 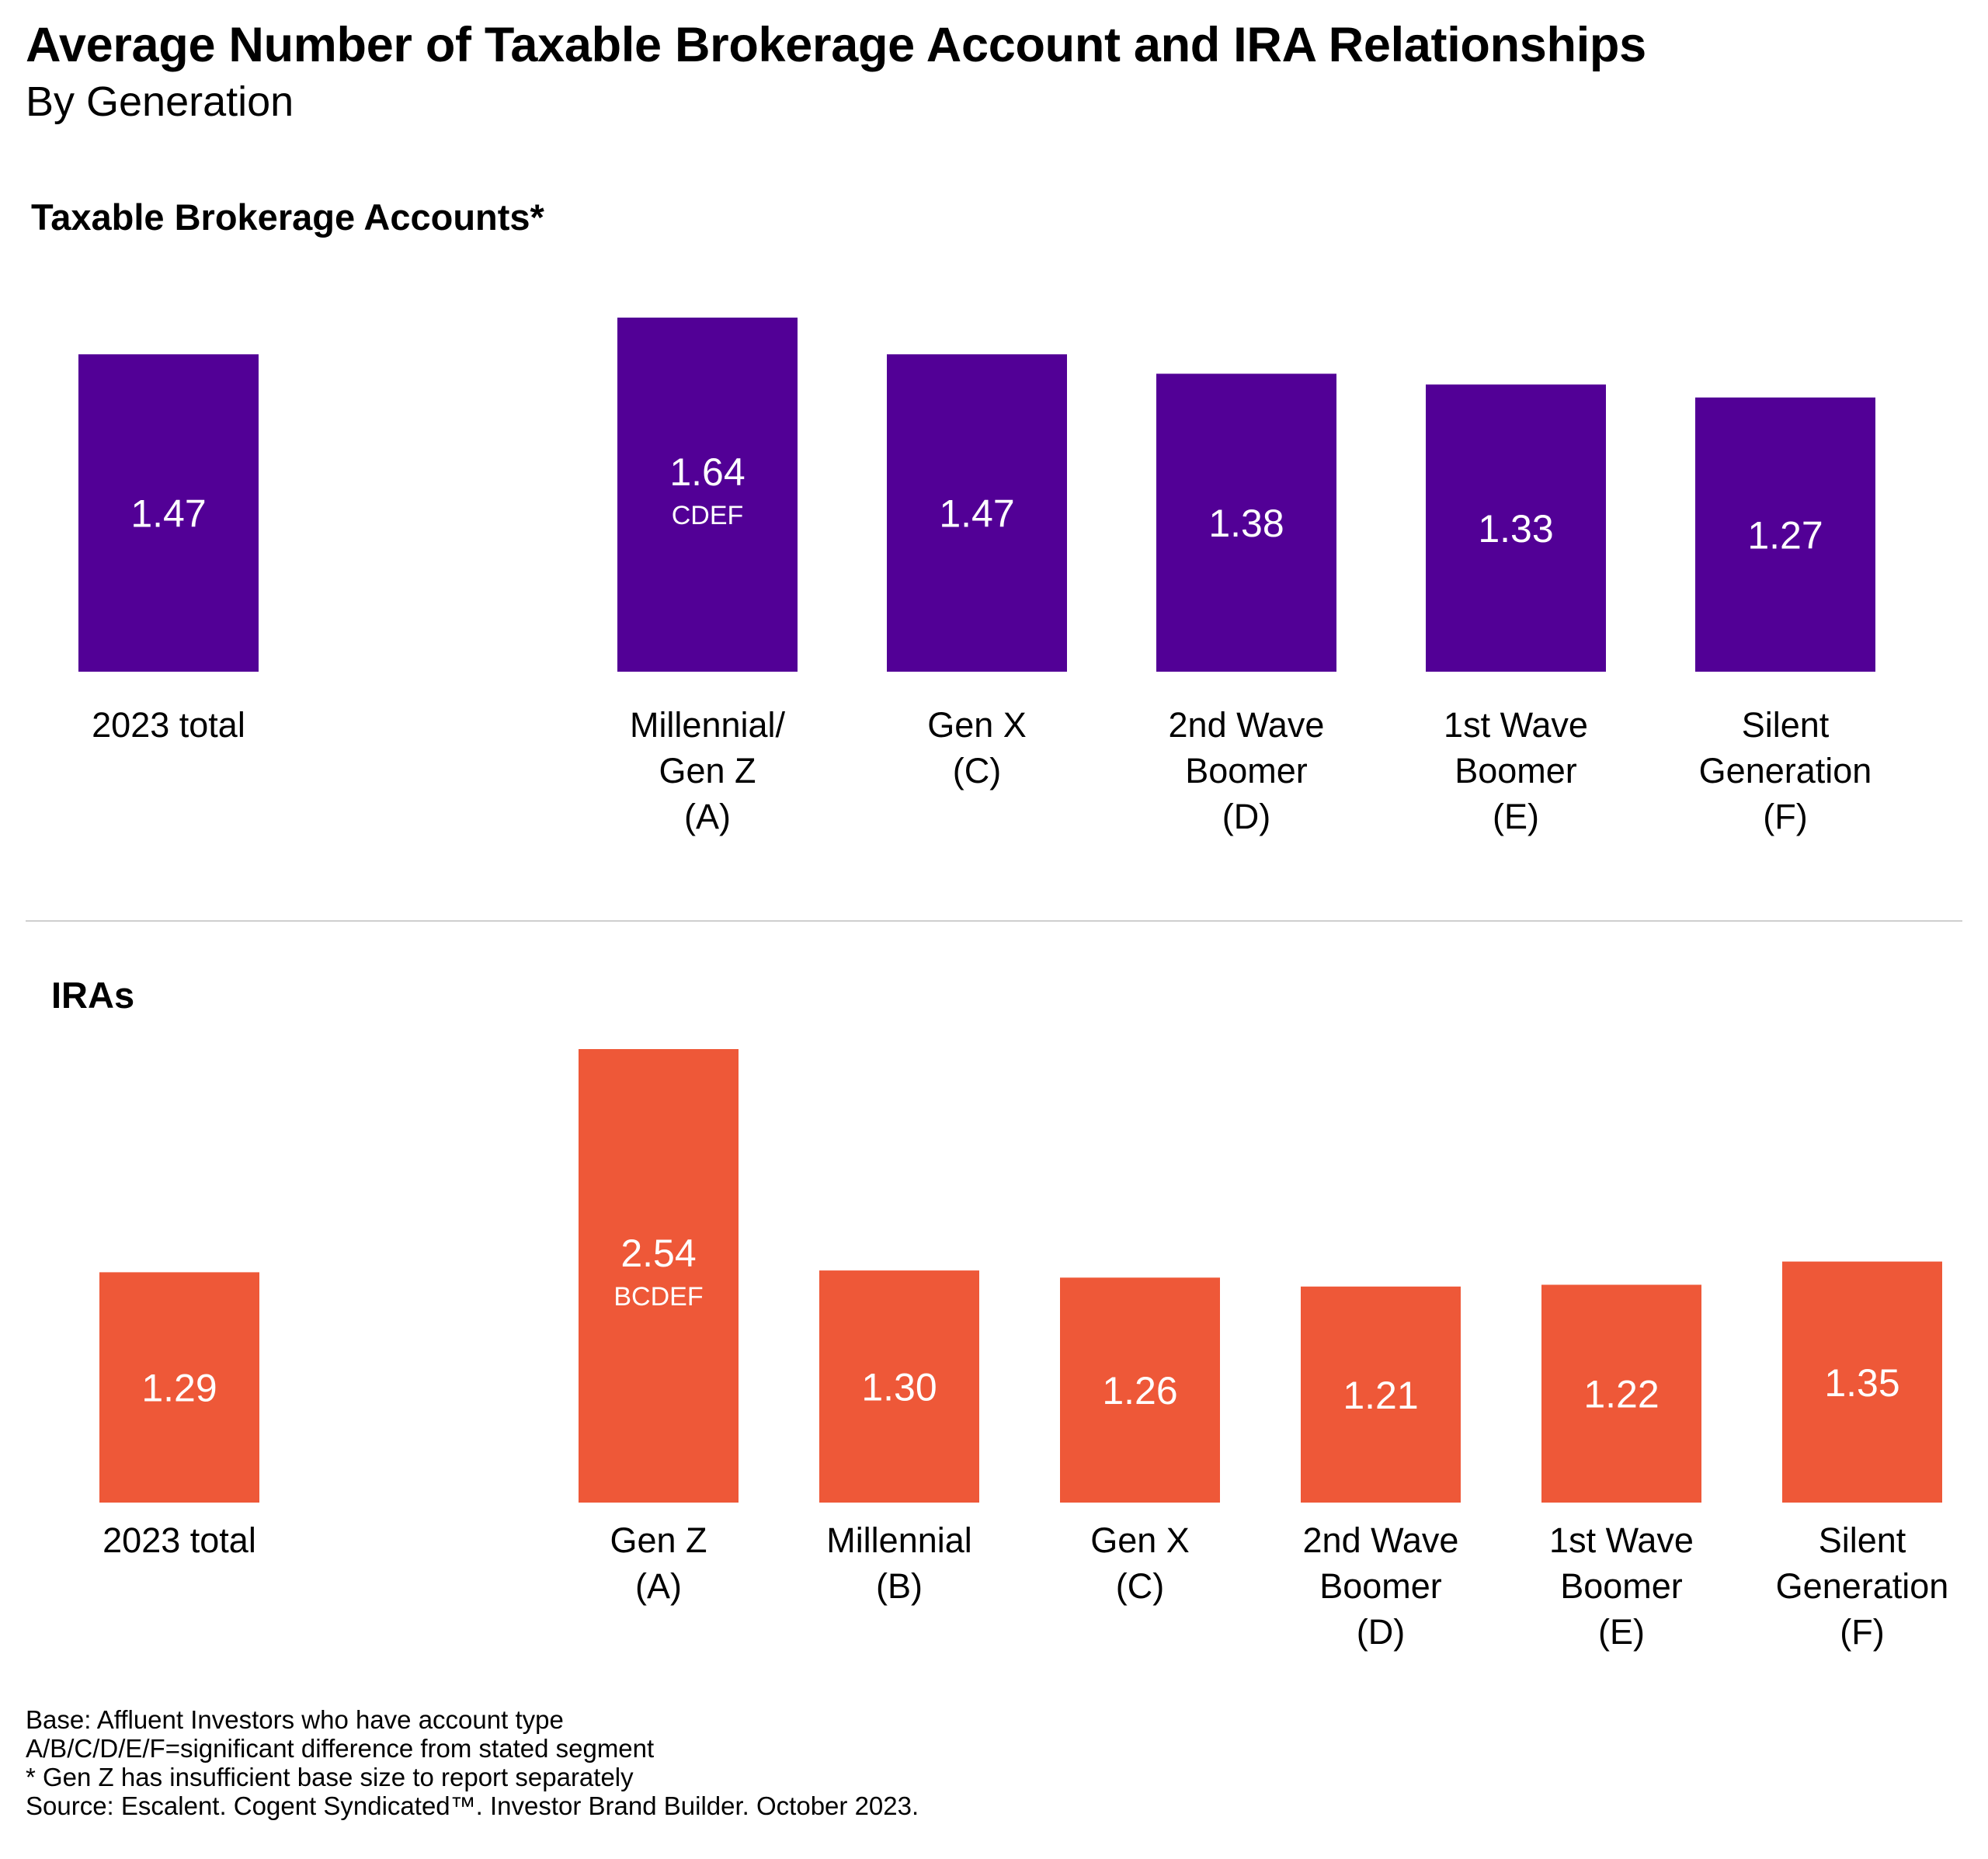 I want to click on brokerage-category-label: (D), so click(x=1246, y=816).